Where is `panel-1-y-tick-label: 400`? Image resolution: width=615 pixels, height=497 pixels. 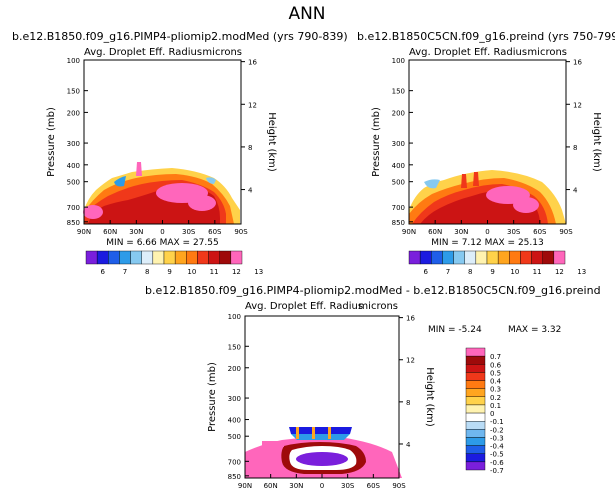 panel-1-y-tick-label: 400 is located at coordinates (73, 166).